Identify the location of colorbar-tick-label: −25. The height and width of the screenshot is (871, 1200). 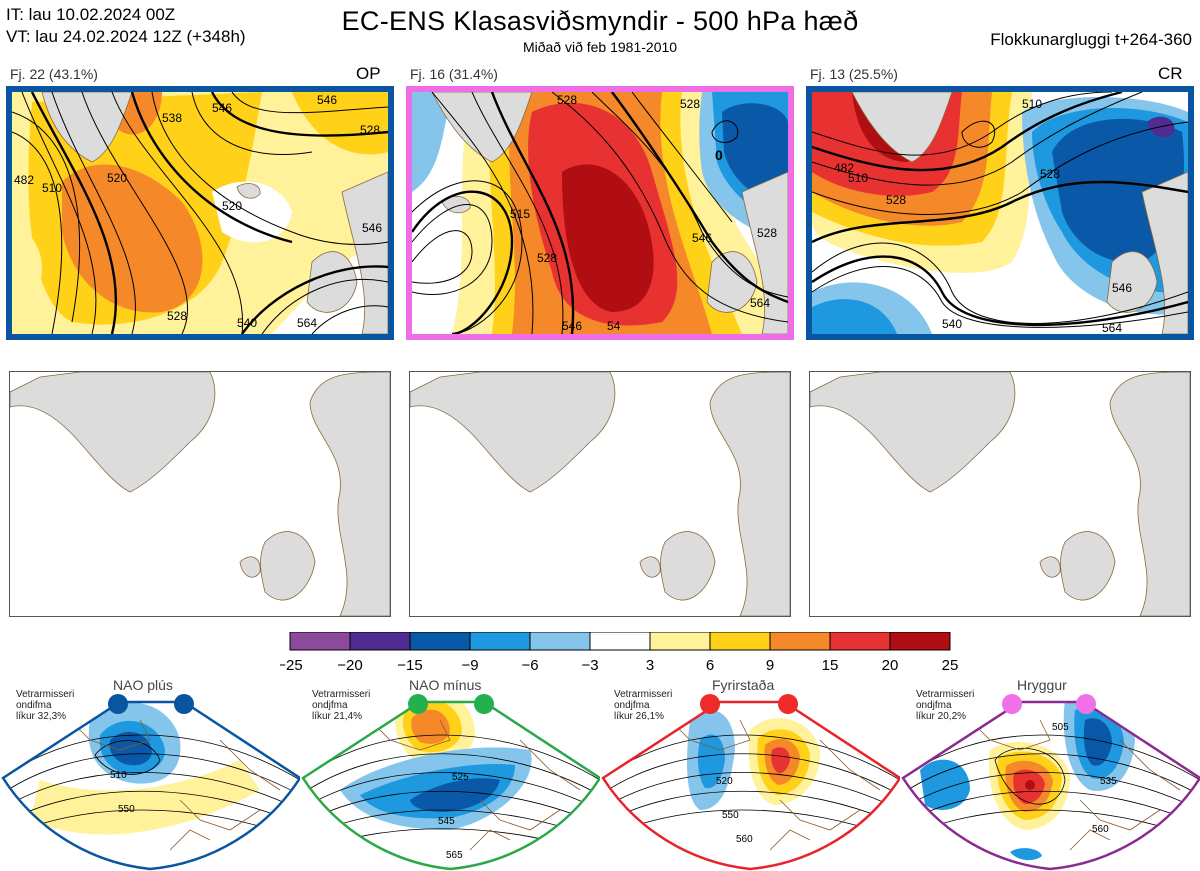
(291, 665).